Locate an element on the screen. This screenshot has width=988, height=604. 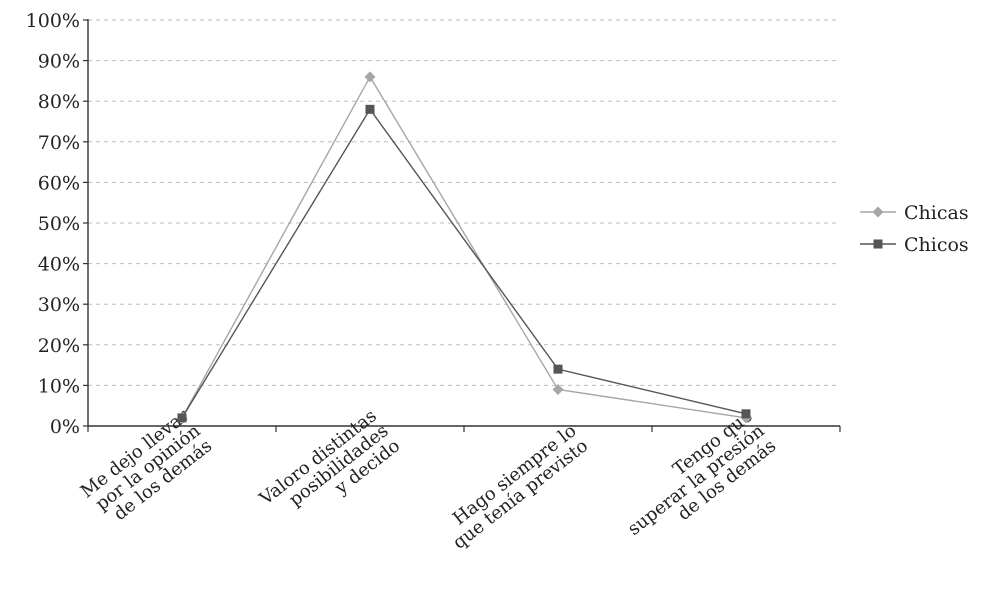
y-tick-label: 70% is located at coordinates (59, 143).